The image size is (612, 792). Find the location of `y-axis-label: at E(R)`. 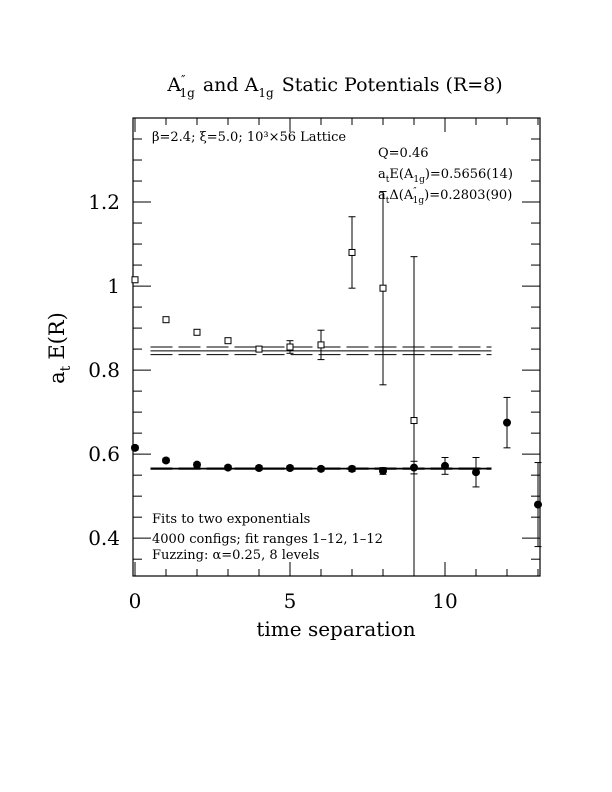

y-axis-label: at E(R) is located at coordinates (59, 348).